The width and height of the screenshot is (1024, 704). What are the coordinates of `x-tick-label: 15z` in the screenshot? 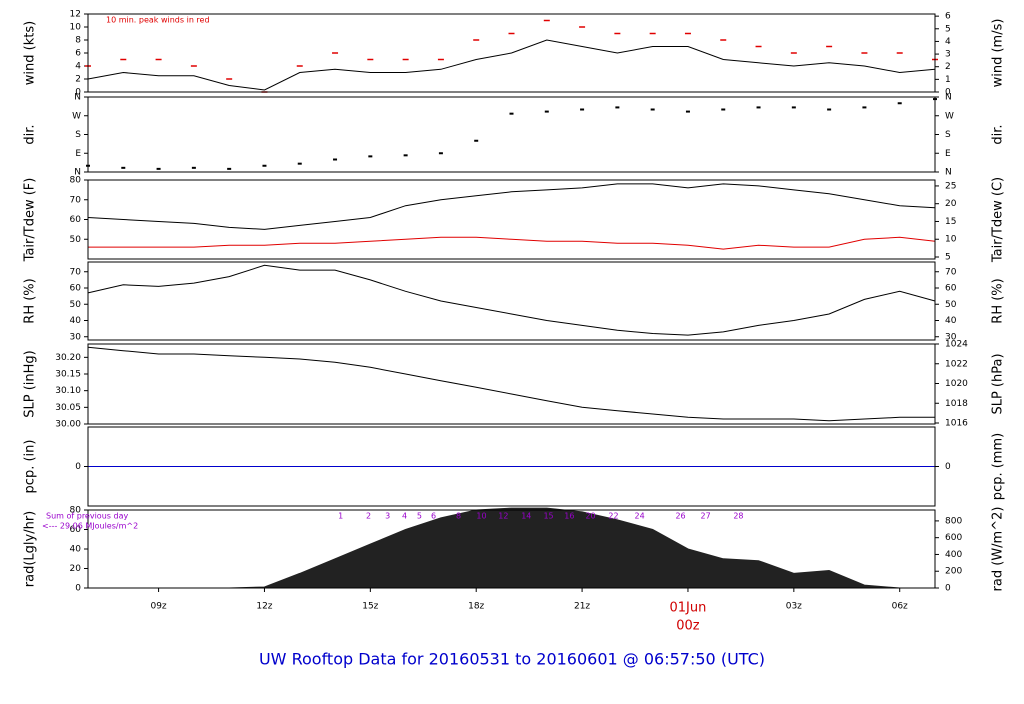 It's located at (370, 607).